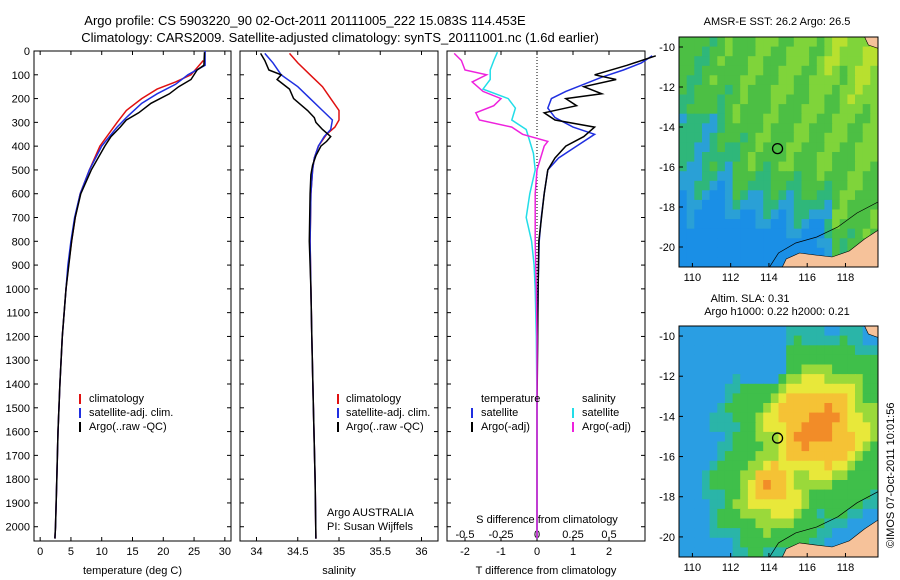 The width and height of the screenshot is (900, 580). I want to click on sla_map-island, so click(871, 332).